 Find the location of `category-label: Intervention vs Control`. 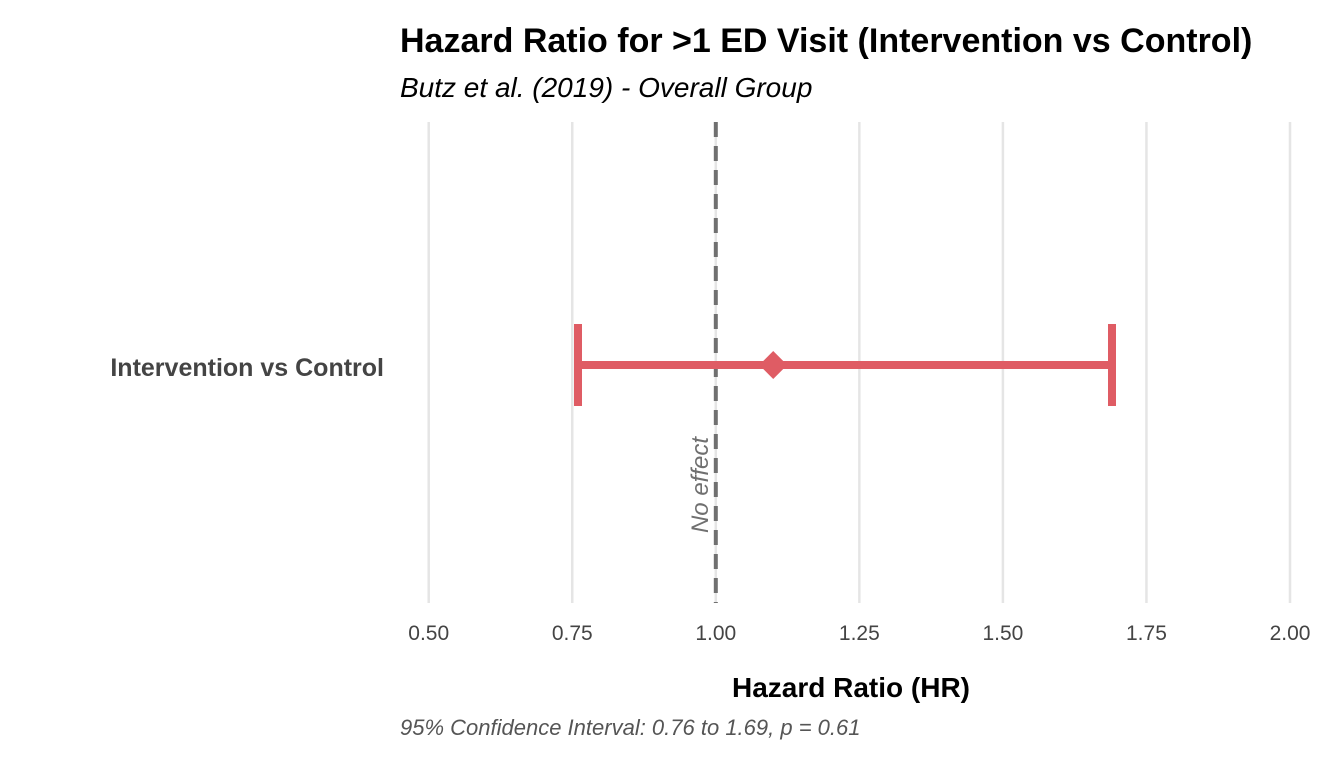

category-label: Intervention vs Control is located at coordinates (247, 368).